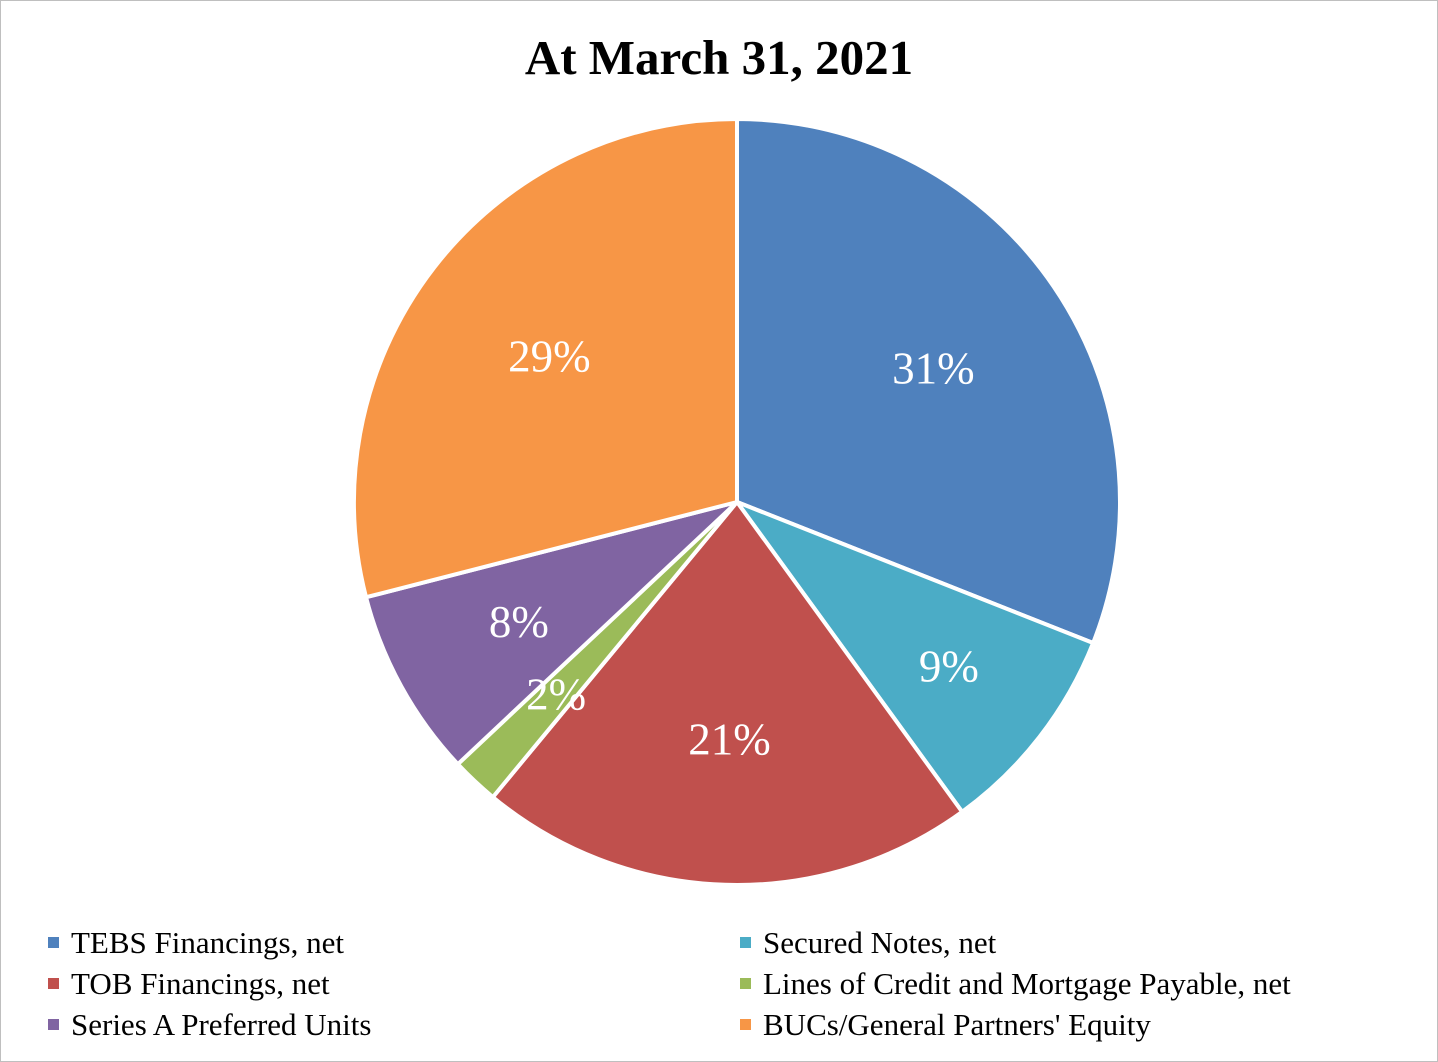 This screenshot has width=1438, height=1062. Describe the element at coordinates (221, 1024) in the screenshot. I see `legend-label: Series A Preferred Units` at that location.